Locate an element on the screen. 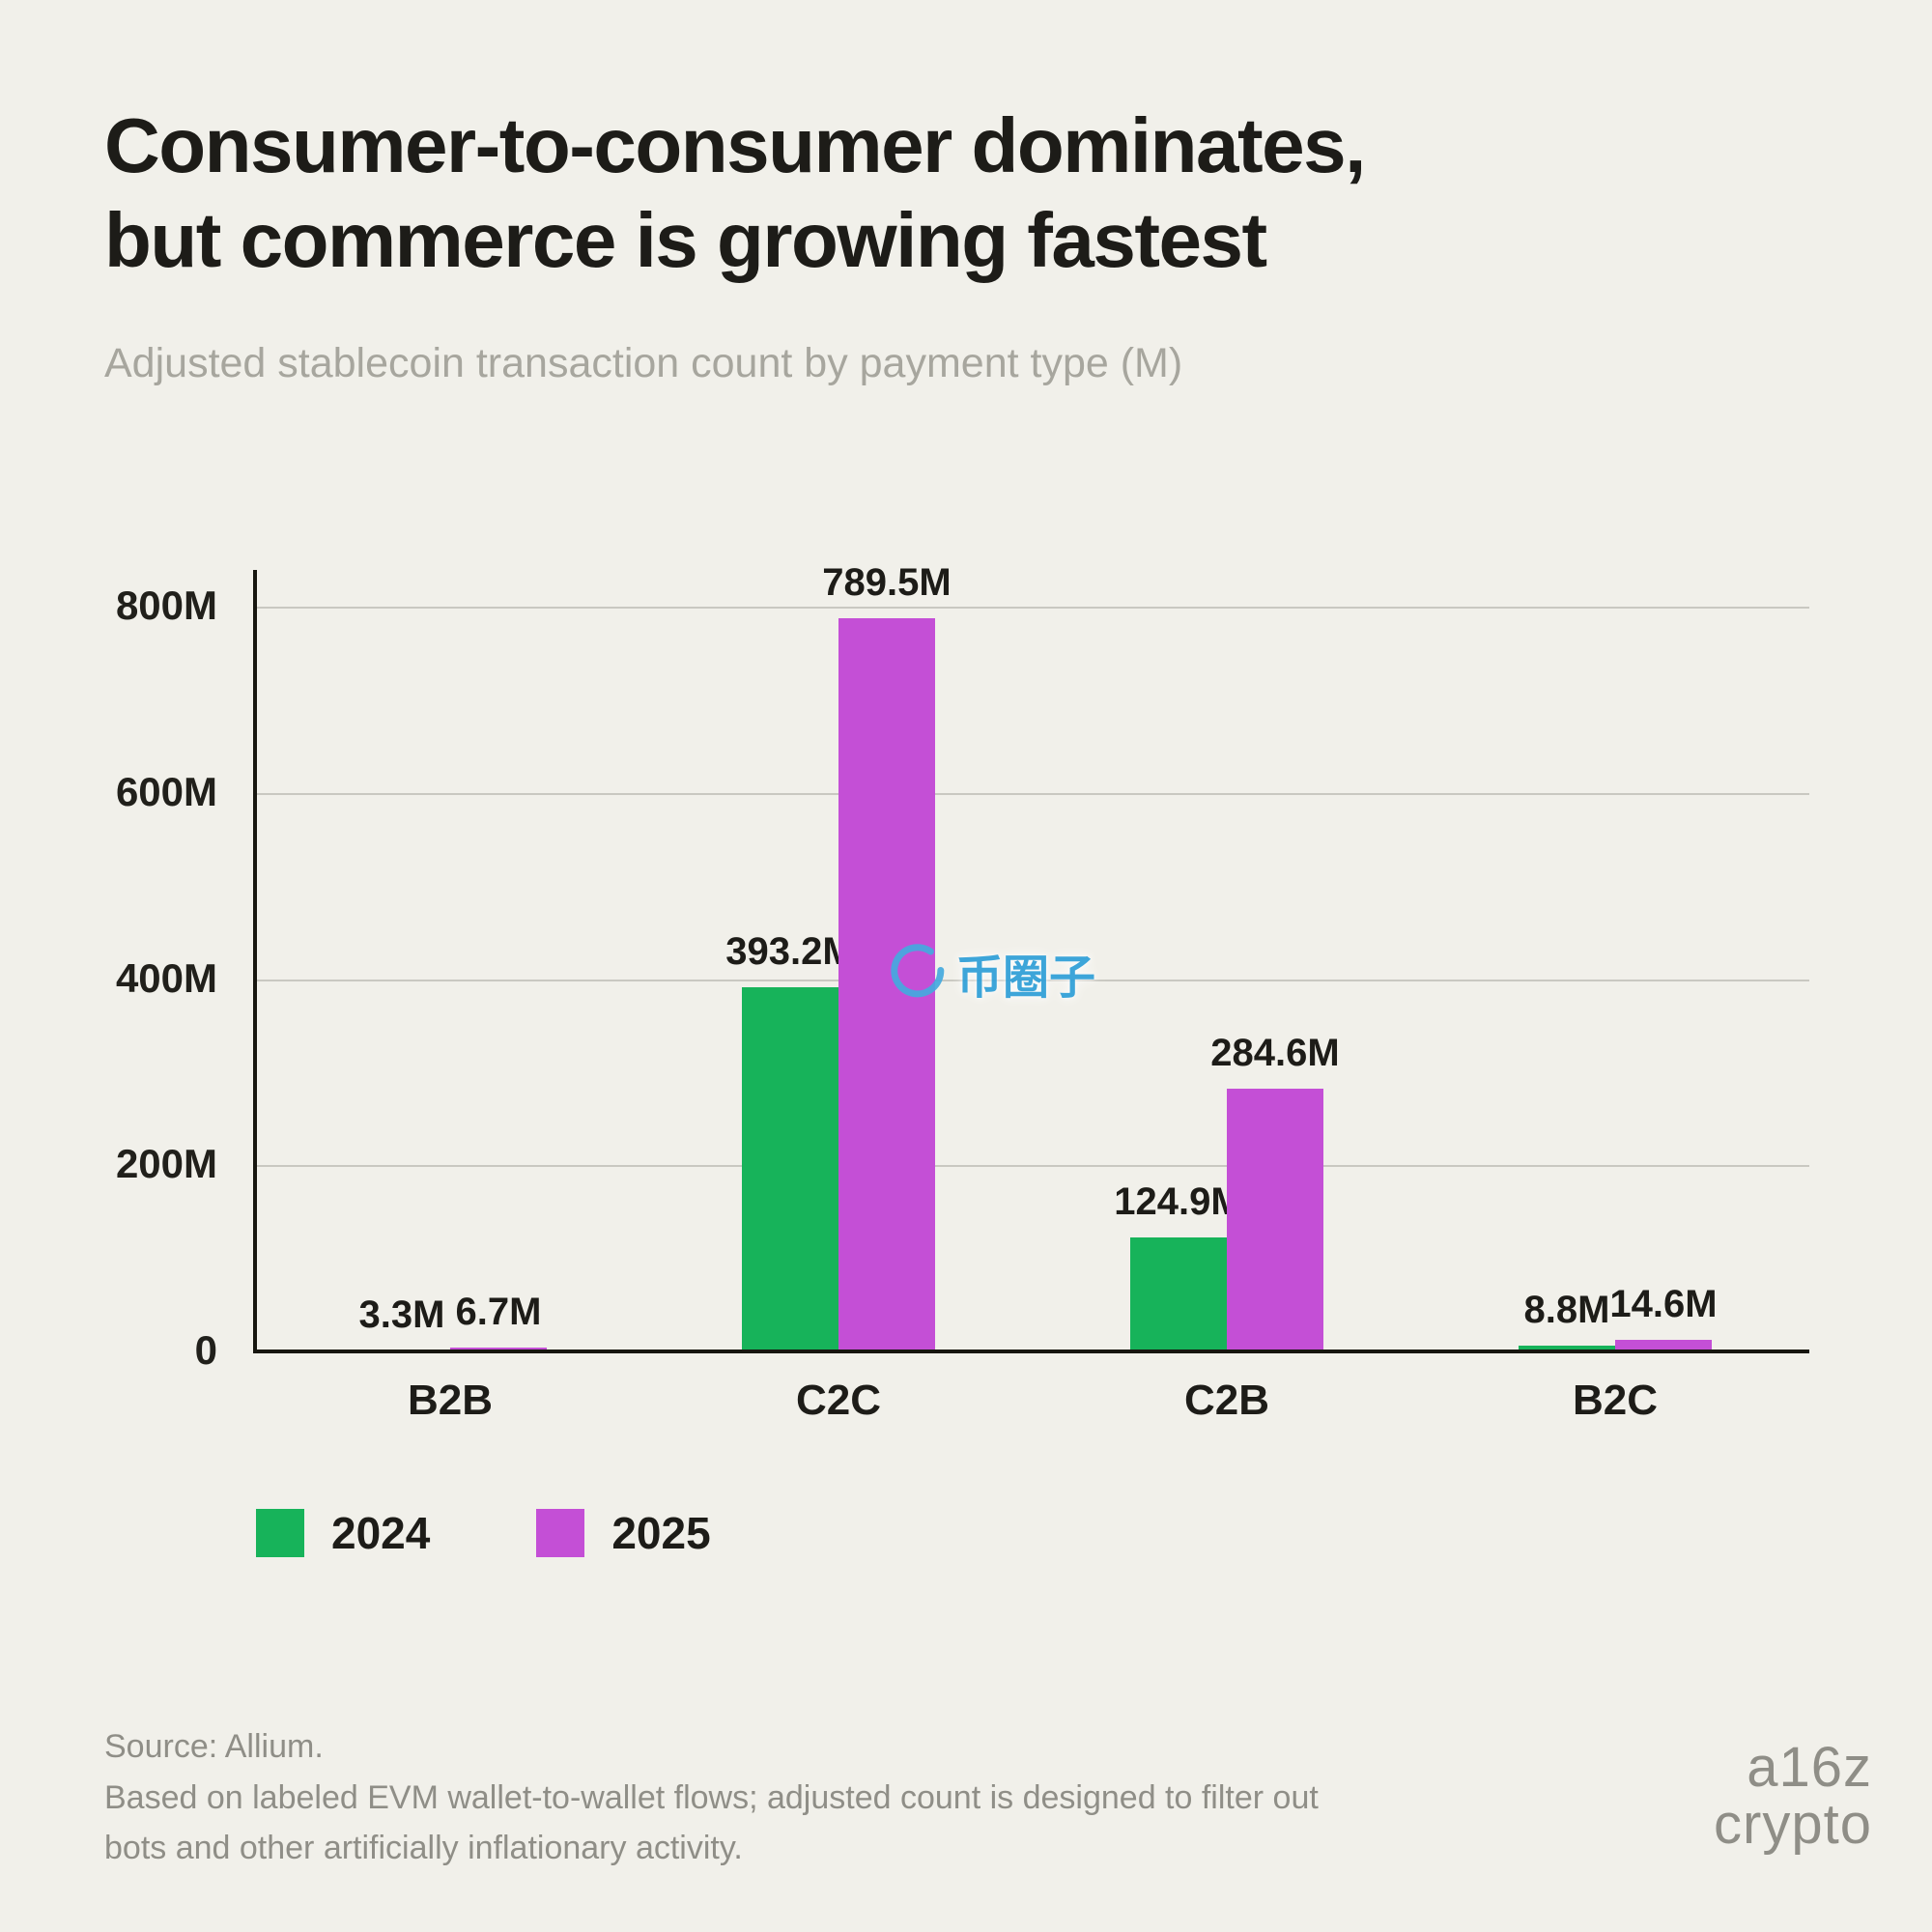 The image size is (1932, 1932). value-label-2025-B2C: 14.6M is located at coordinates (1663, 1303).